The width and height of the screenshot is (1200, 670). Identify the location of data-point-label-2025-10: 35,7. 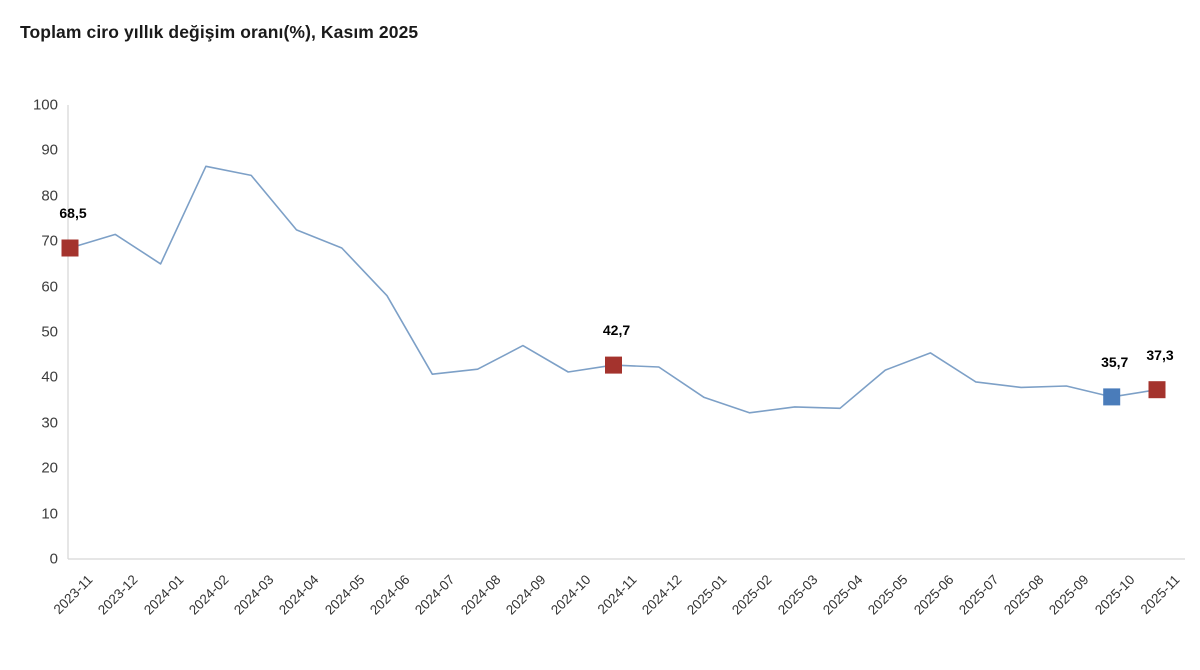
(1115, 361).